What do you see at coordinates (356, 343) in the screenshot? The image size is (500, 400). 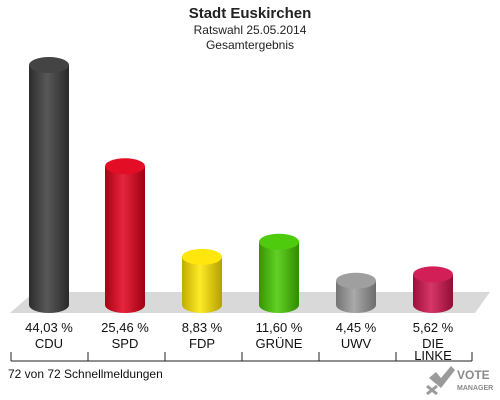 I see `category-label: UWV` at bounding box center [356, 343].